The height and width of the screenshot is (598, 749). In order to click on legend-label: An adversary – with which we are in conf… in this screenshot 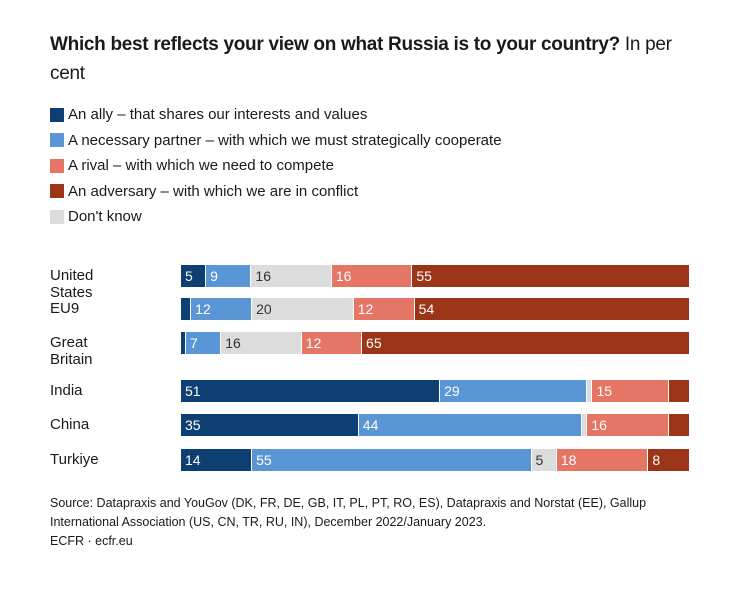, I will do `click(213, 191)`.